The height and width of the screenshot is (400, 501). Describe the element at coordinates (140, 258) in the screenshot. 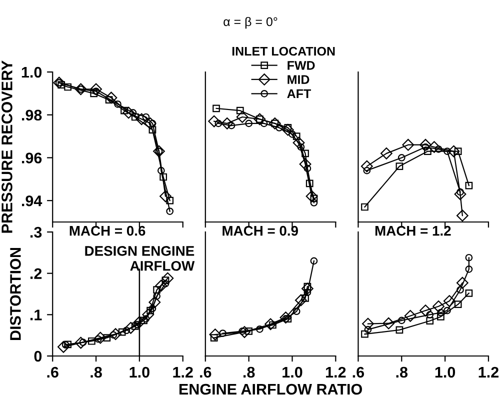

I see `ref-line-label: DESIGN ENGINE AIRFLOW` at that location.